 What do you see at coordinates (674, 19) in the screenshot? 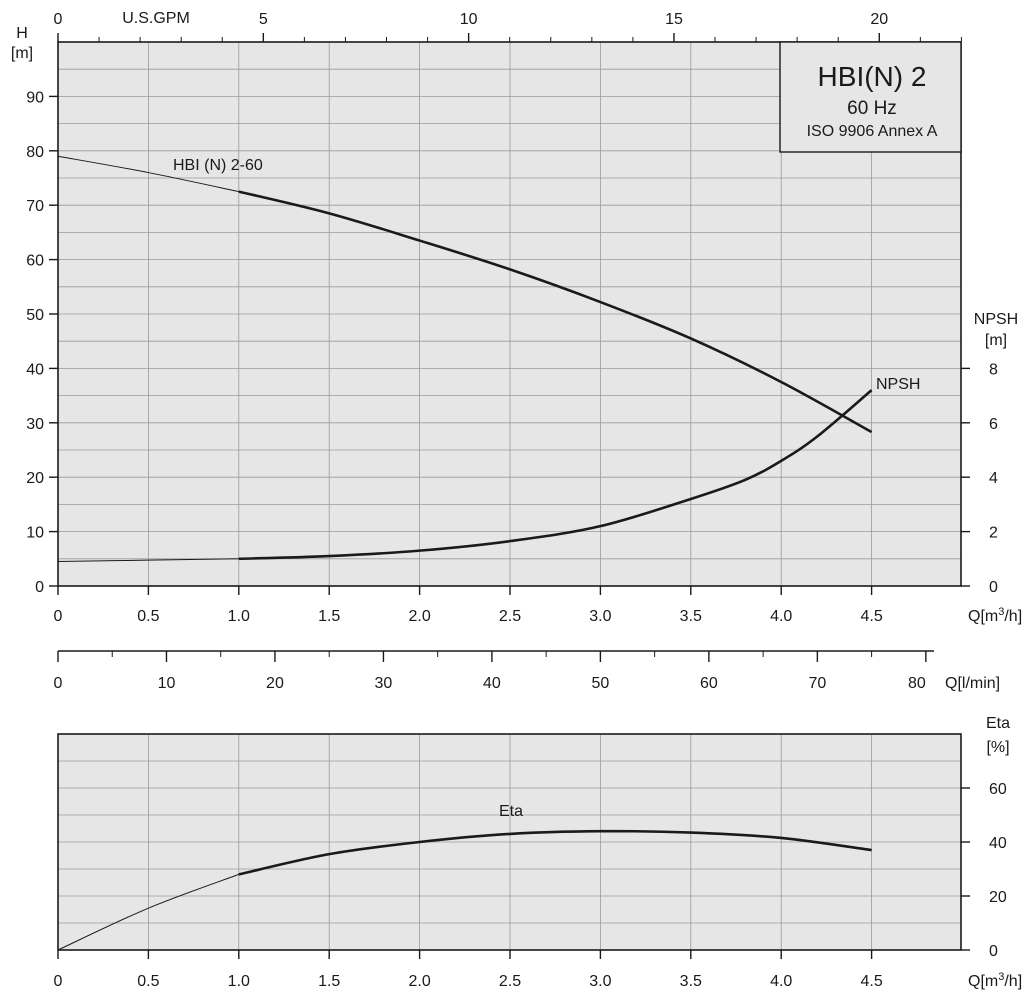
I see `gpm-tick-label: 15` at bounding box center [674, 19].